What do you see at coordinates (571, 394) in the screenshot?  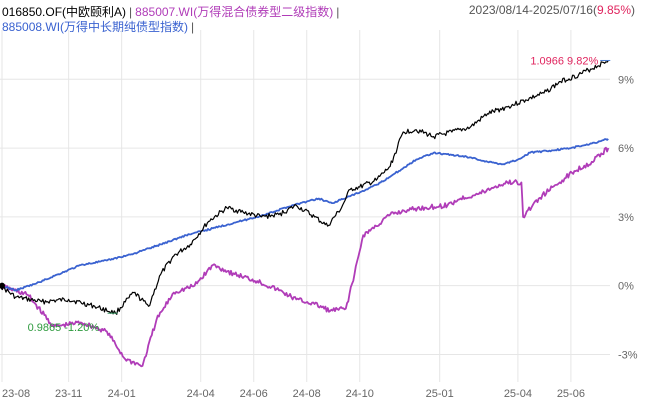 I see `x-tick-label: 25-06` at bounding box center [571, 394].